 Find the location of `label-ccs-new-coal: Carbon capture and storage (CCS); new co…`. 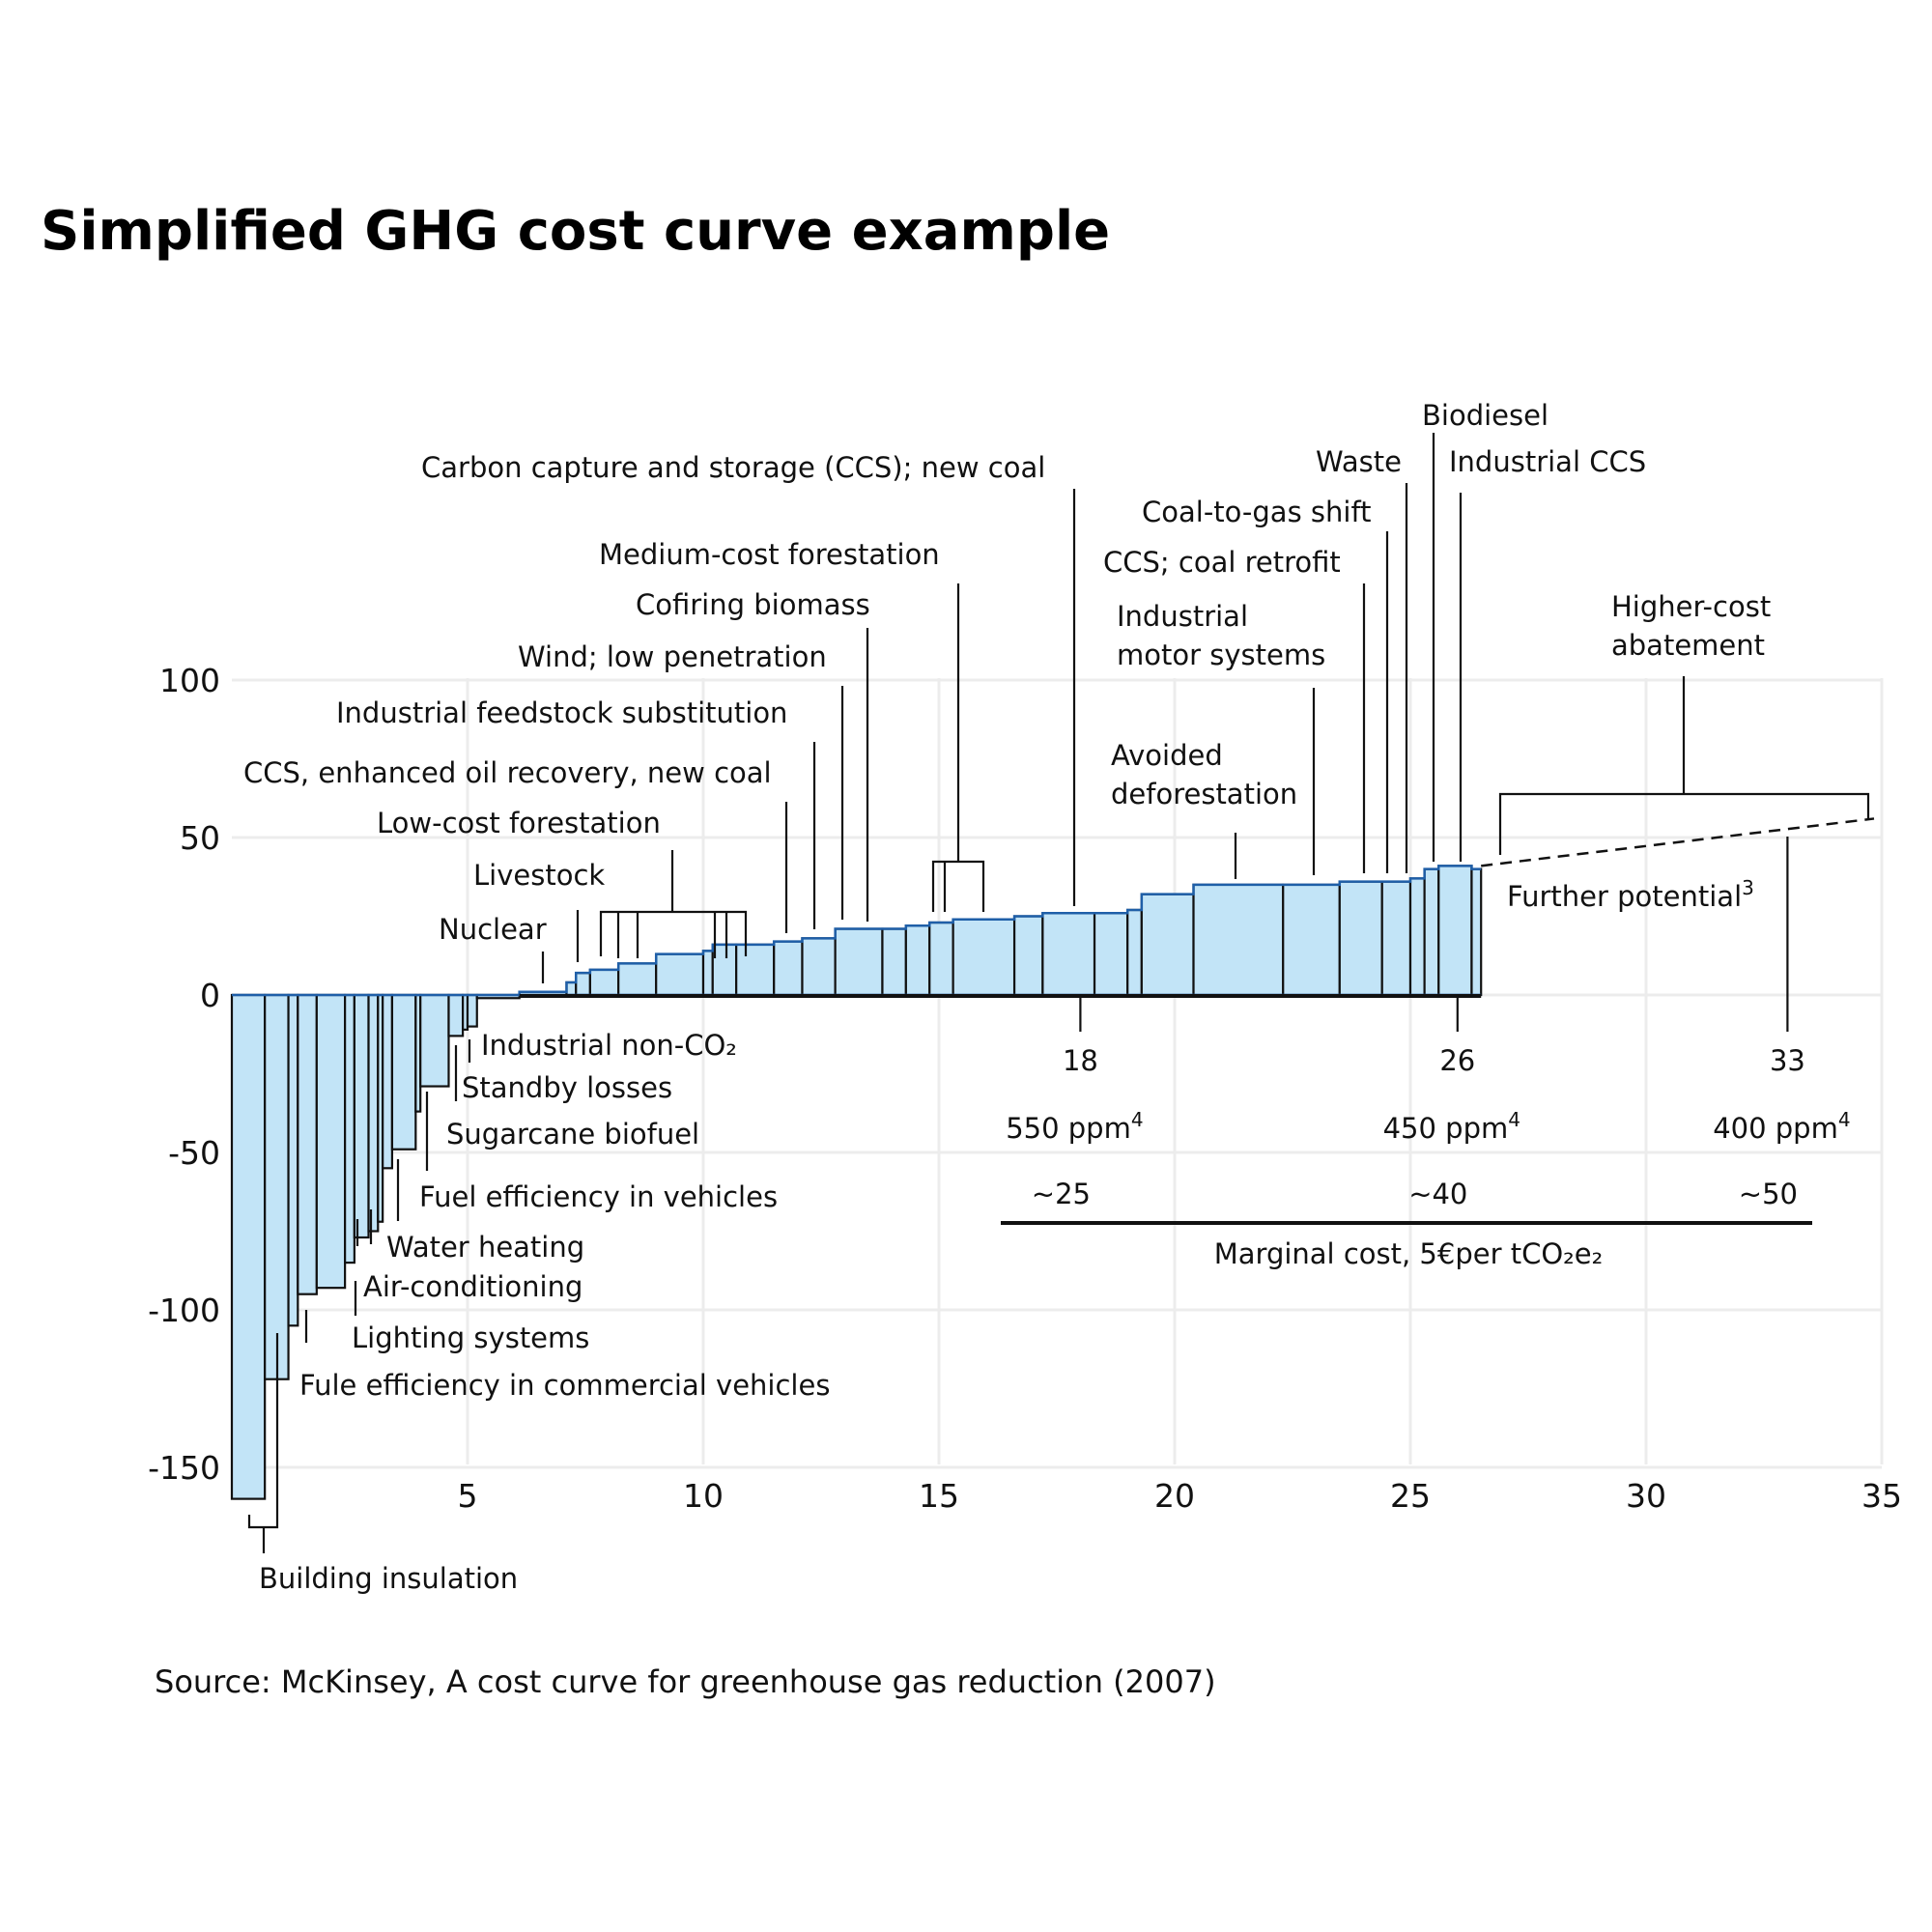

label-ccs-new-coal: Carbon capture and storage (CCS); new co… is located at coordinates (733, 467).